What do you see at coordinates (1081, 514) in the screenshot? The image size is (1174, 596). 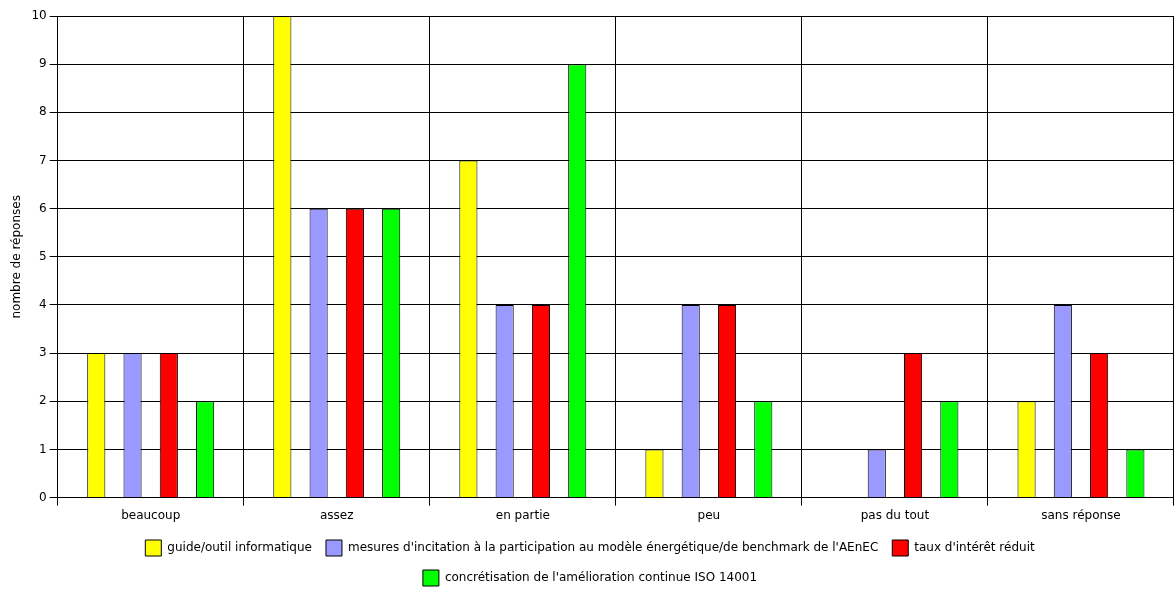 I see `x-tick-label: sans réponse` at bounding box center [1081, 514].